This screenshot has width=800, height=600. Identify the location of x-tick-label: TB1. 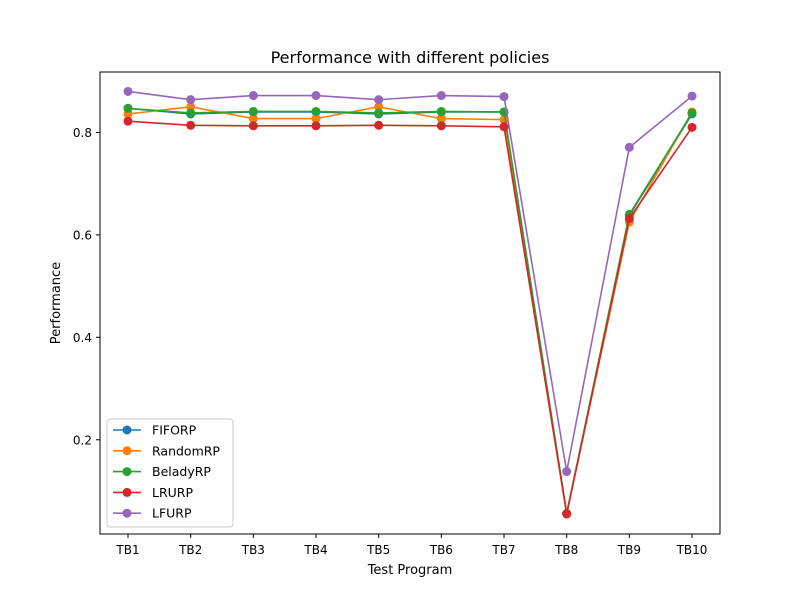
(127, 550).